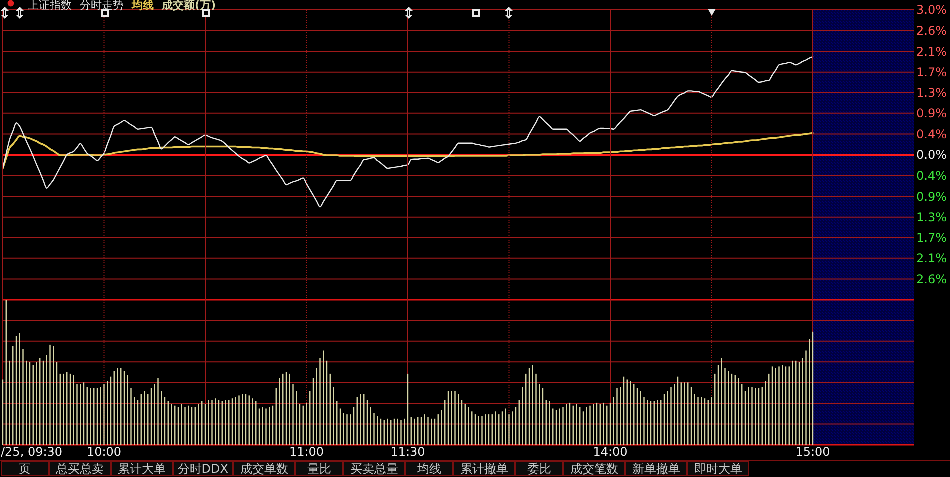  Describe the element at coordinates (142, 6) in the screenshot. I see `text: 均线` at that location.